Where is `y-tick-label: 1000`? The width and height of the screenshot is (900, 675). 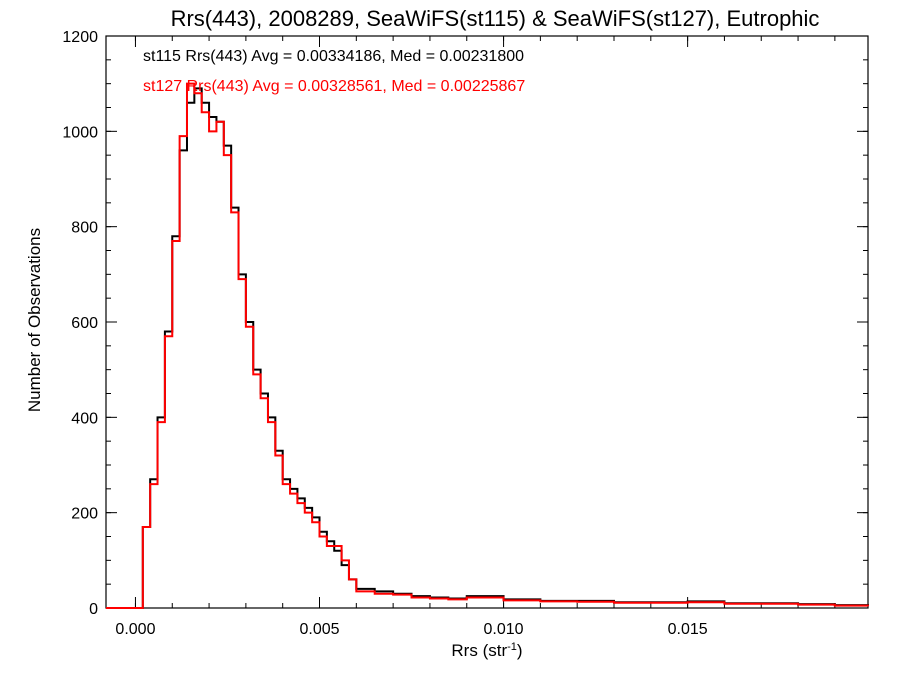 y-tick-label: 1000 is located at coordinates (80, 132).